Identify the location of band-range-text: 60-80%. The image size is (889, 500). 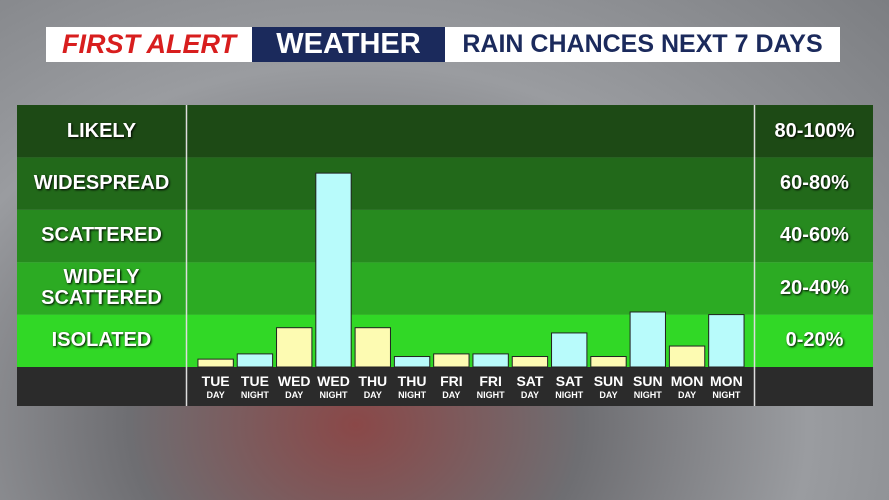
(814, 183).